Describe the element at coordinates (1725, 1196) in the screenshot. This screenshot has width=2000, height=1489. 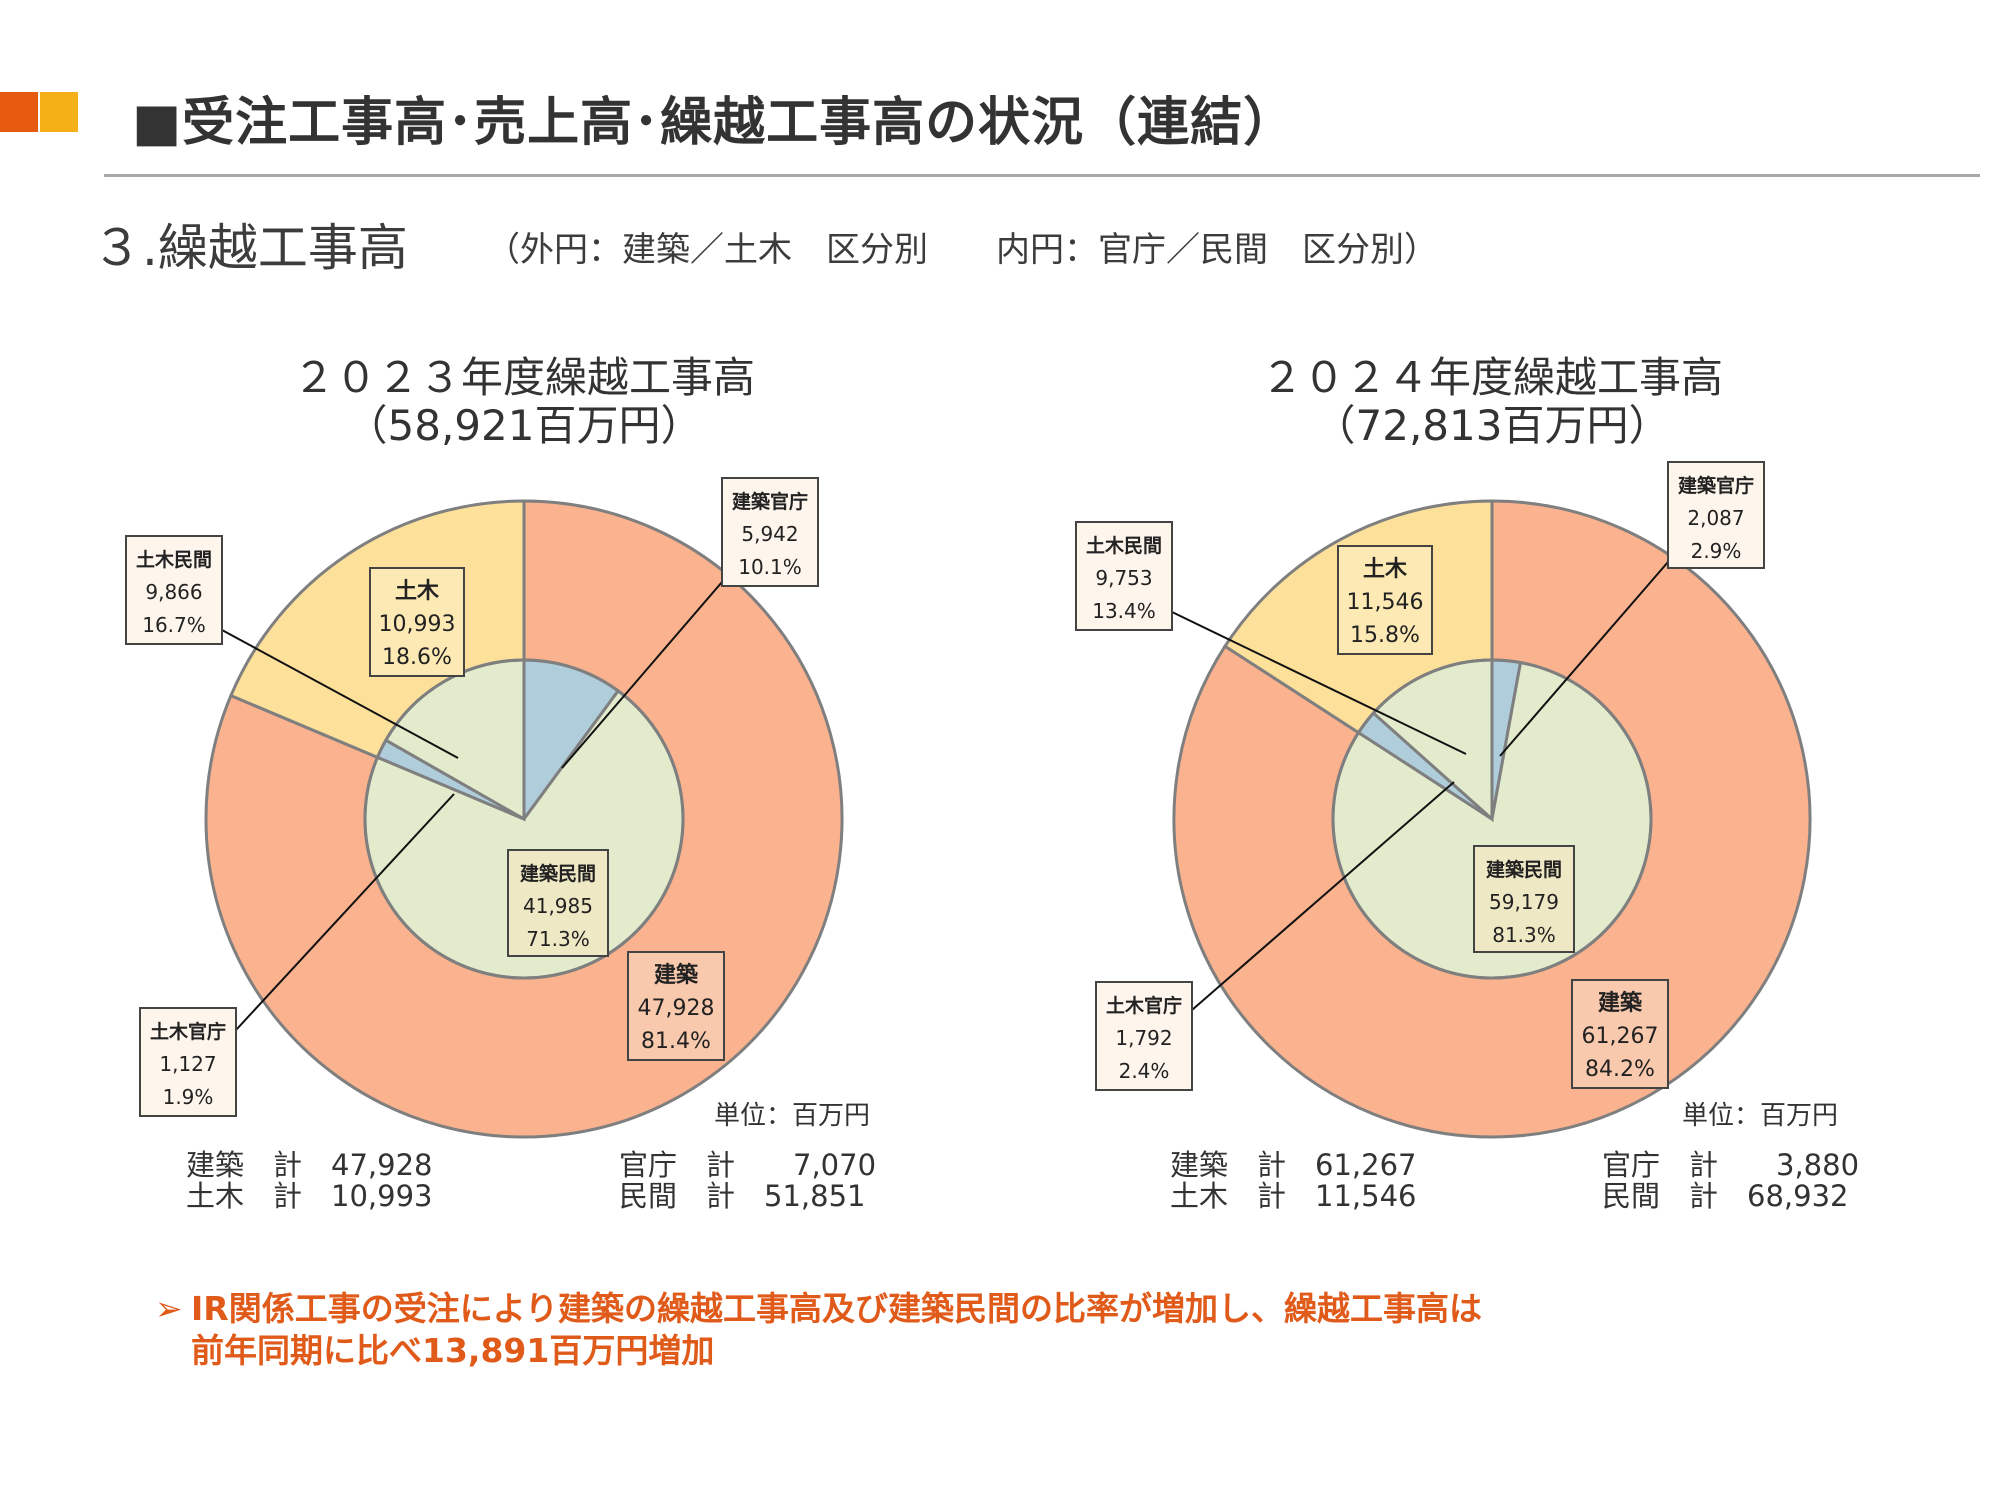
I see `total-minkan: 民間 計 68,932` at that location.